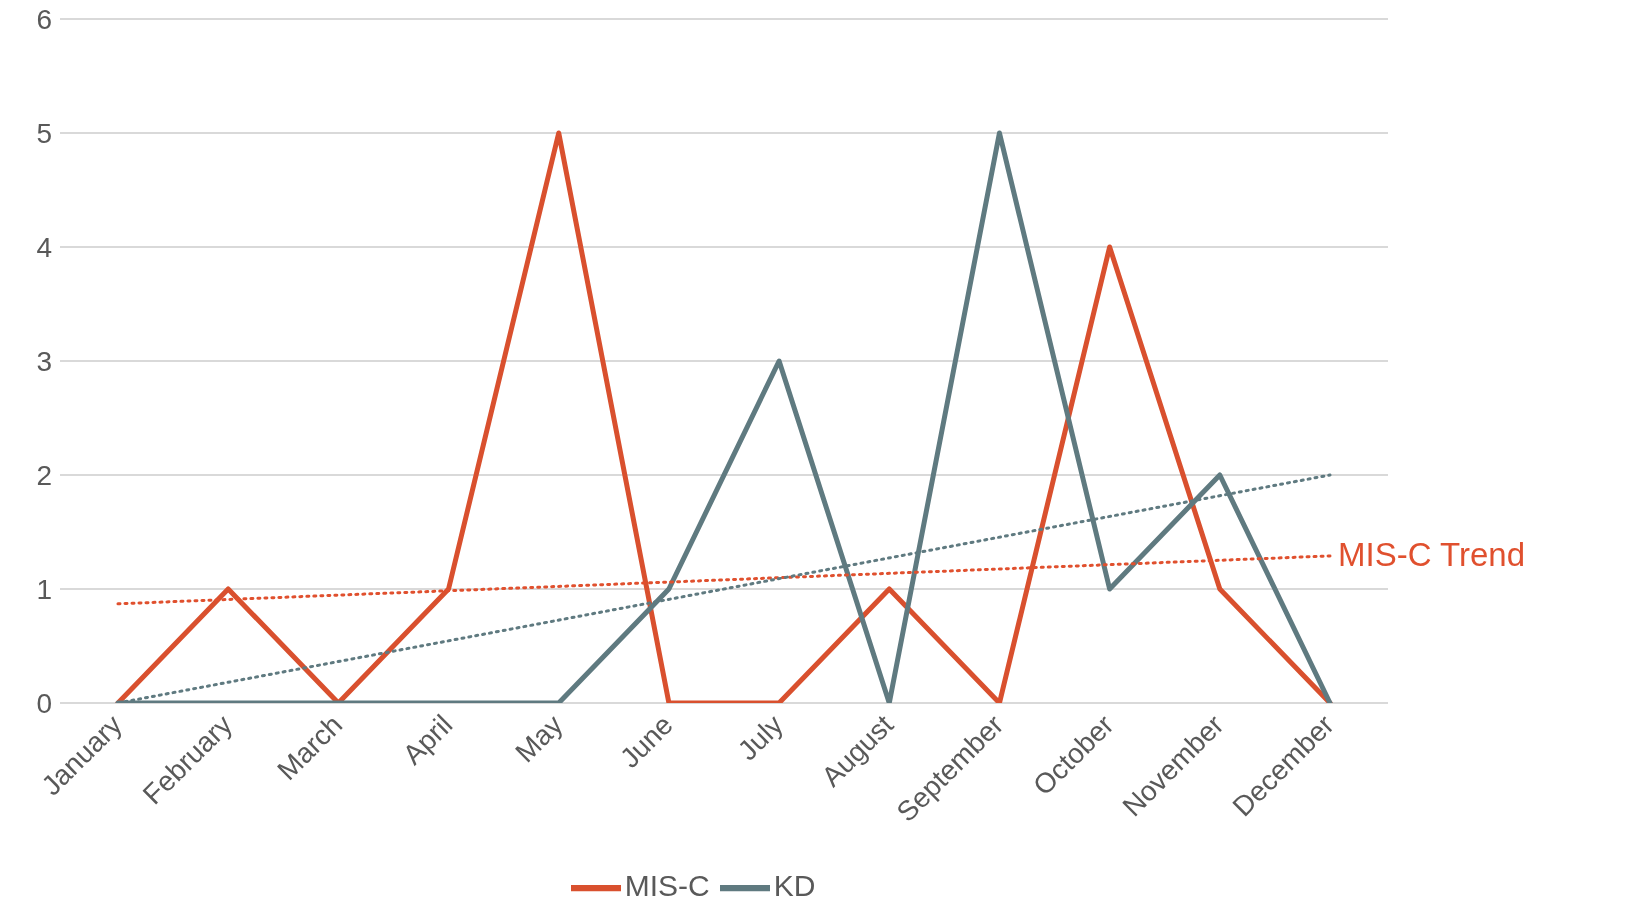 This screenshot has height=919, width=1625. I want to click on y-tick-label: 0, so click(44, 703).